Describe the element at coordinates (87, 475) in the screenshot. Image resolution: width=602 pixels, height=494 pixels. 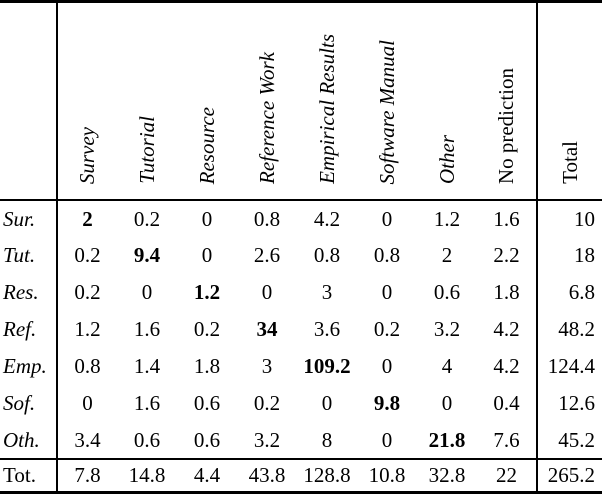
I see `cell-tot-survey: 7.8` at that location.